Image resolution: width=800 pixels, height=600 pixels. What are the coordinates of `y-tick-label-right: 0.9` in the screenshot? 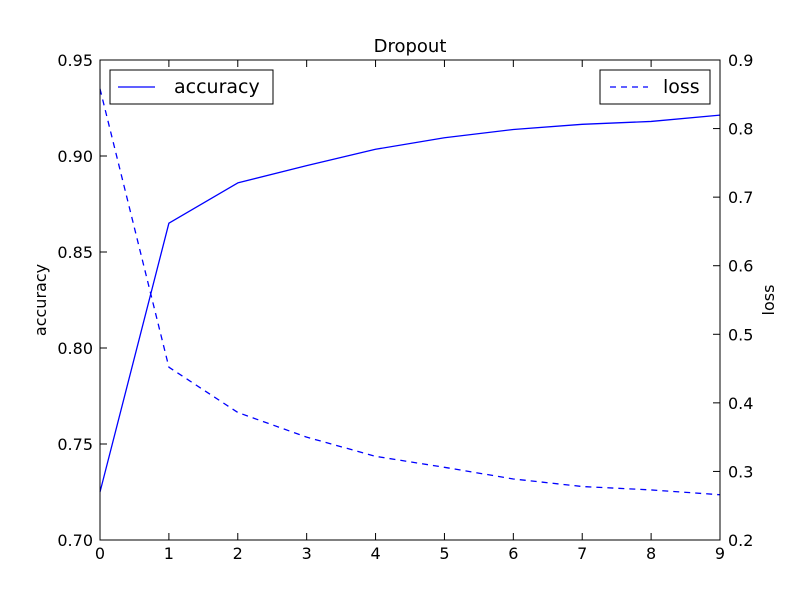 It's located at (740, 60).